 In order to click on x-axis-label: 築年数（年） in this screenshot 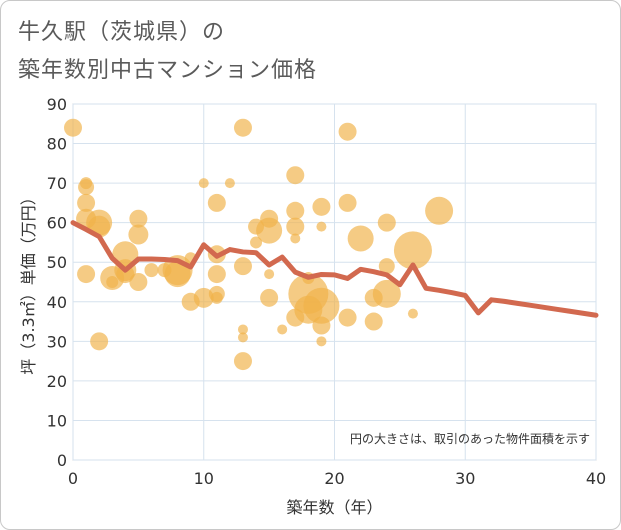, I will do `click(334, 507)`.